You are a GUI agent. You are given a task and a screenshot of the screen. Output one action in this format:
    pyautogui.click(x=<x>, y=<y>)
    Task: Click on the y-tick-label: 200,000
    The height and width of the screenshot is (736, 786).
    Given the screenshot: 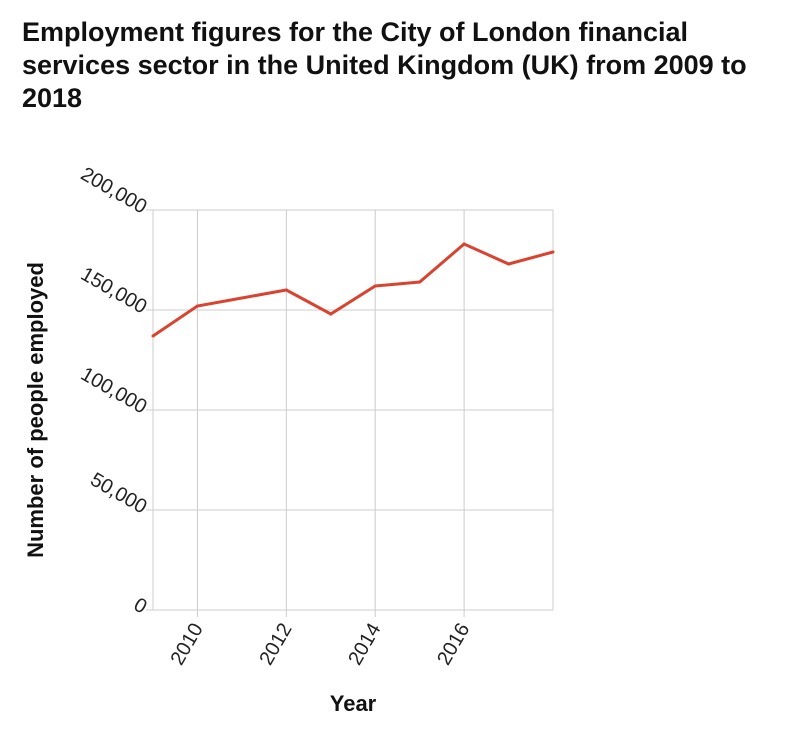 What is the action you would take?
    pyautogui.click(x=114, y=190)
    